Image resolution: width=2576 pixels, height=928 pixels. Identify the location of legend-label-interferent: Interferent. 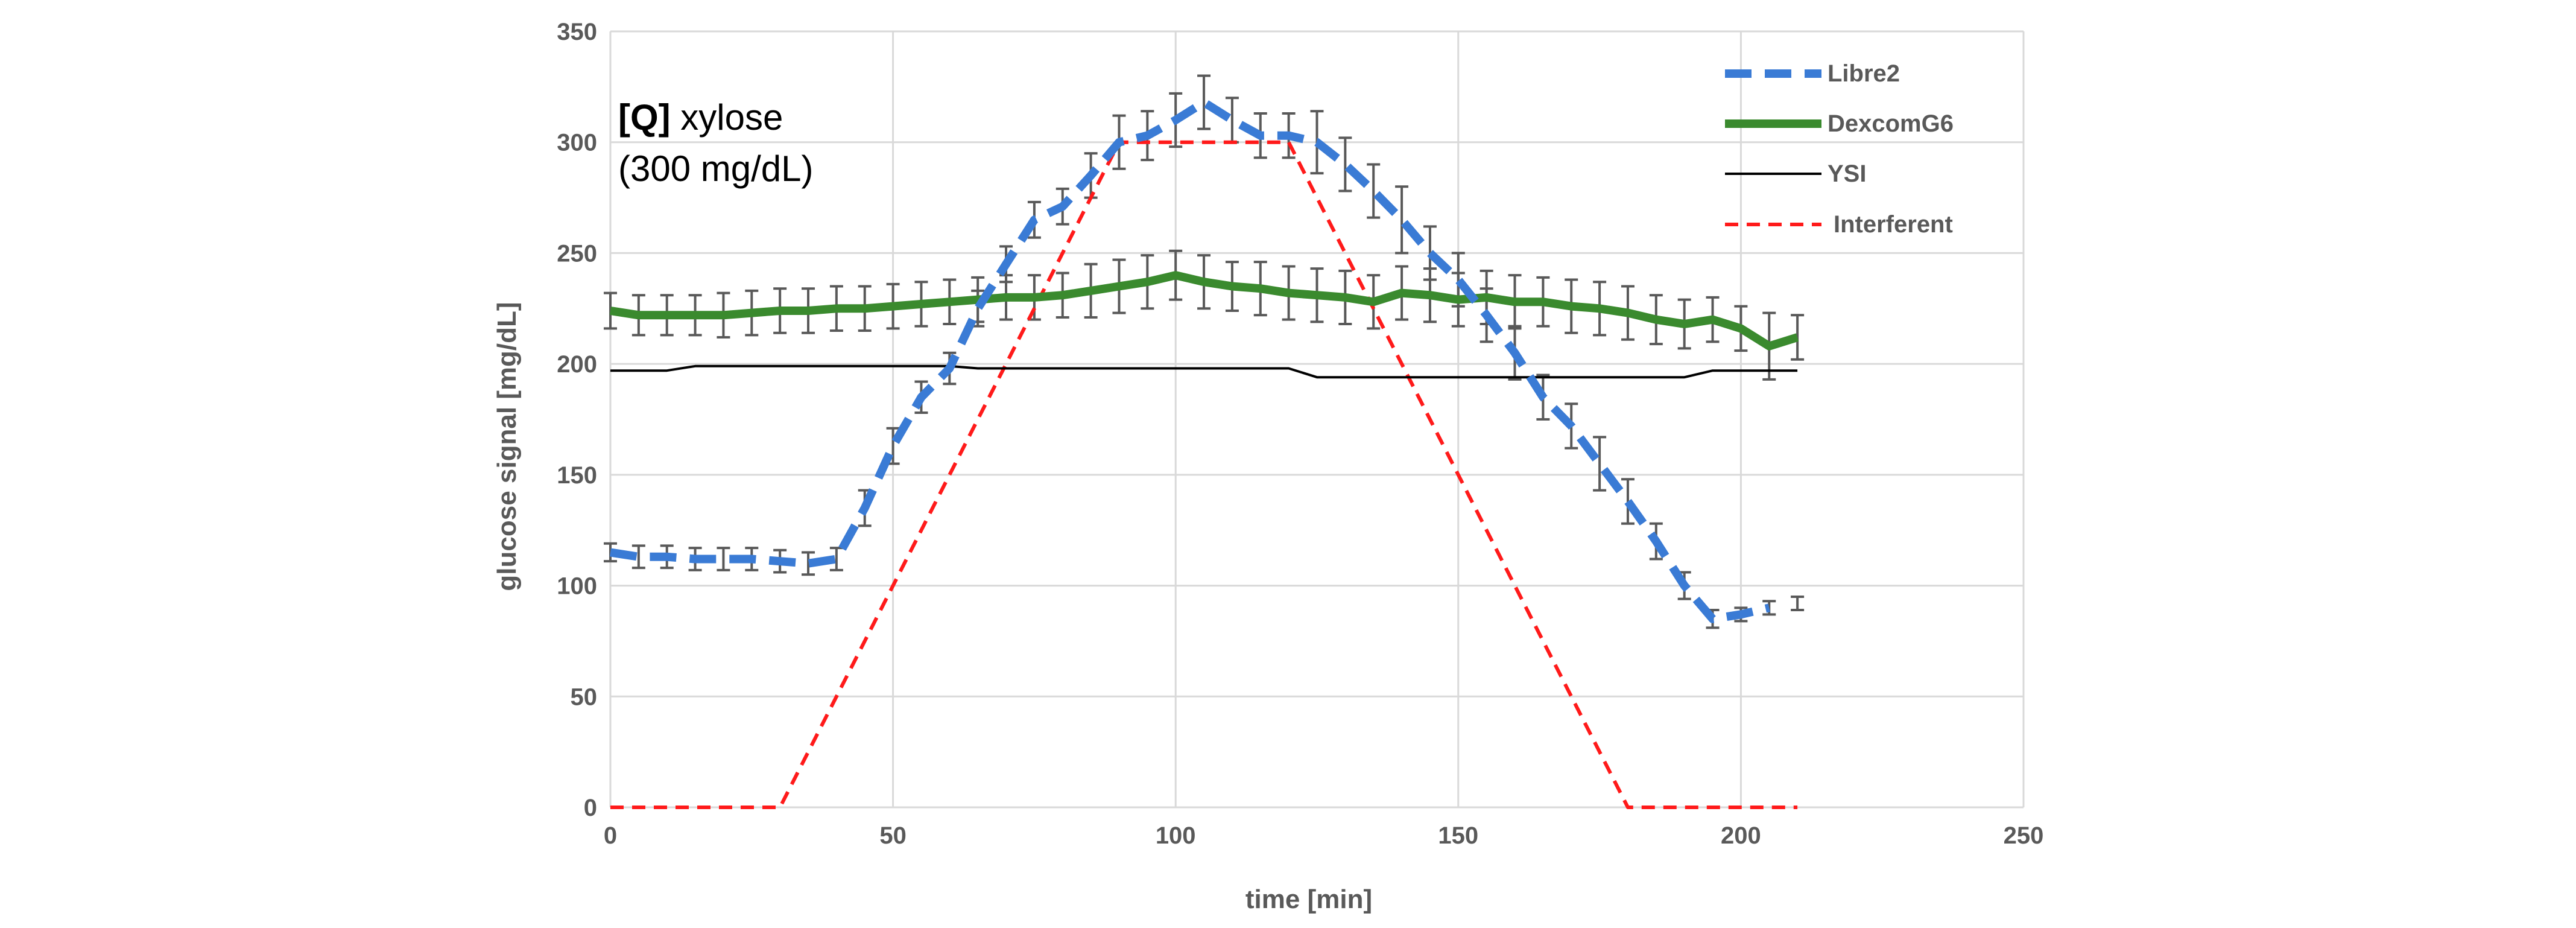
(1893, 224).